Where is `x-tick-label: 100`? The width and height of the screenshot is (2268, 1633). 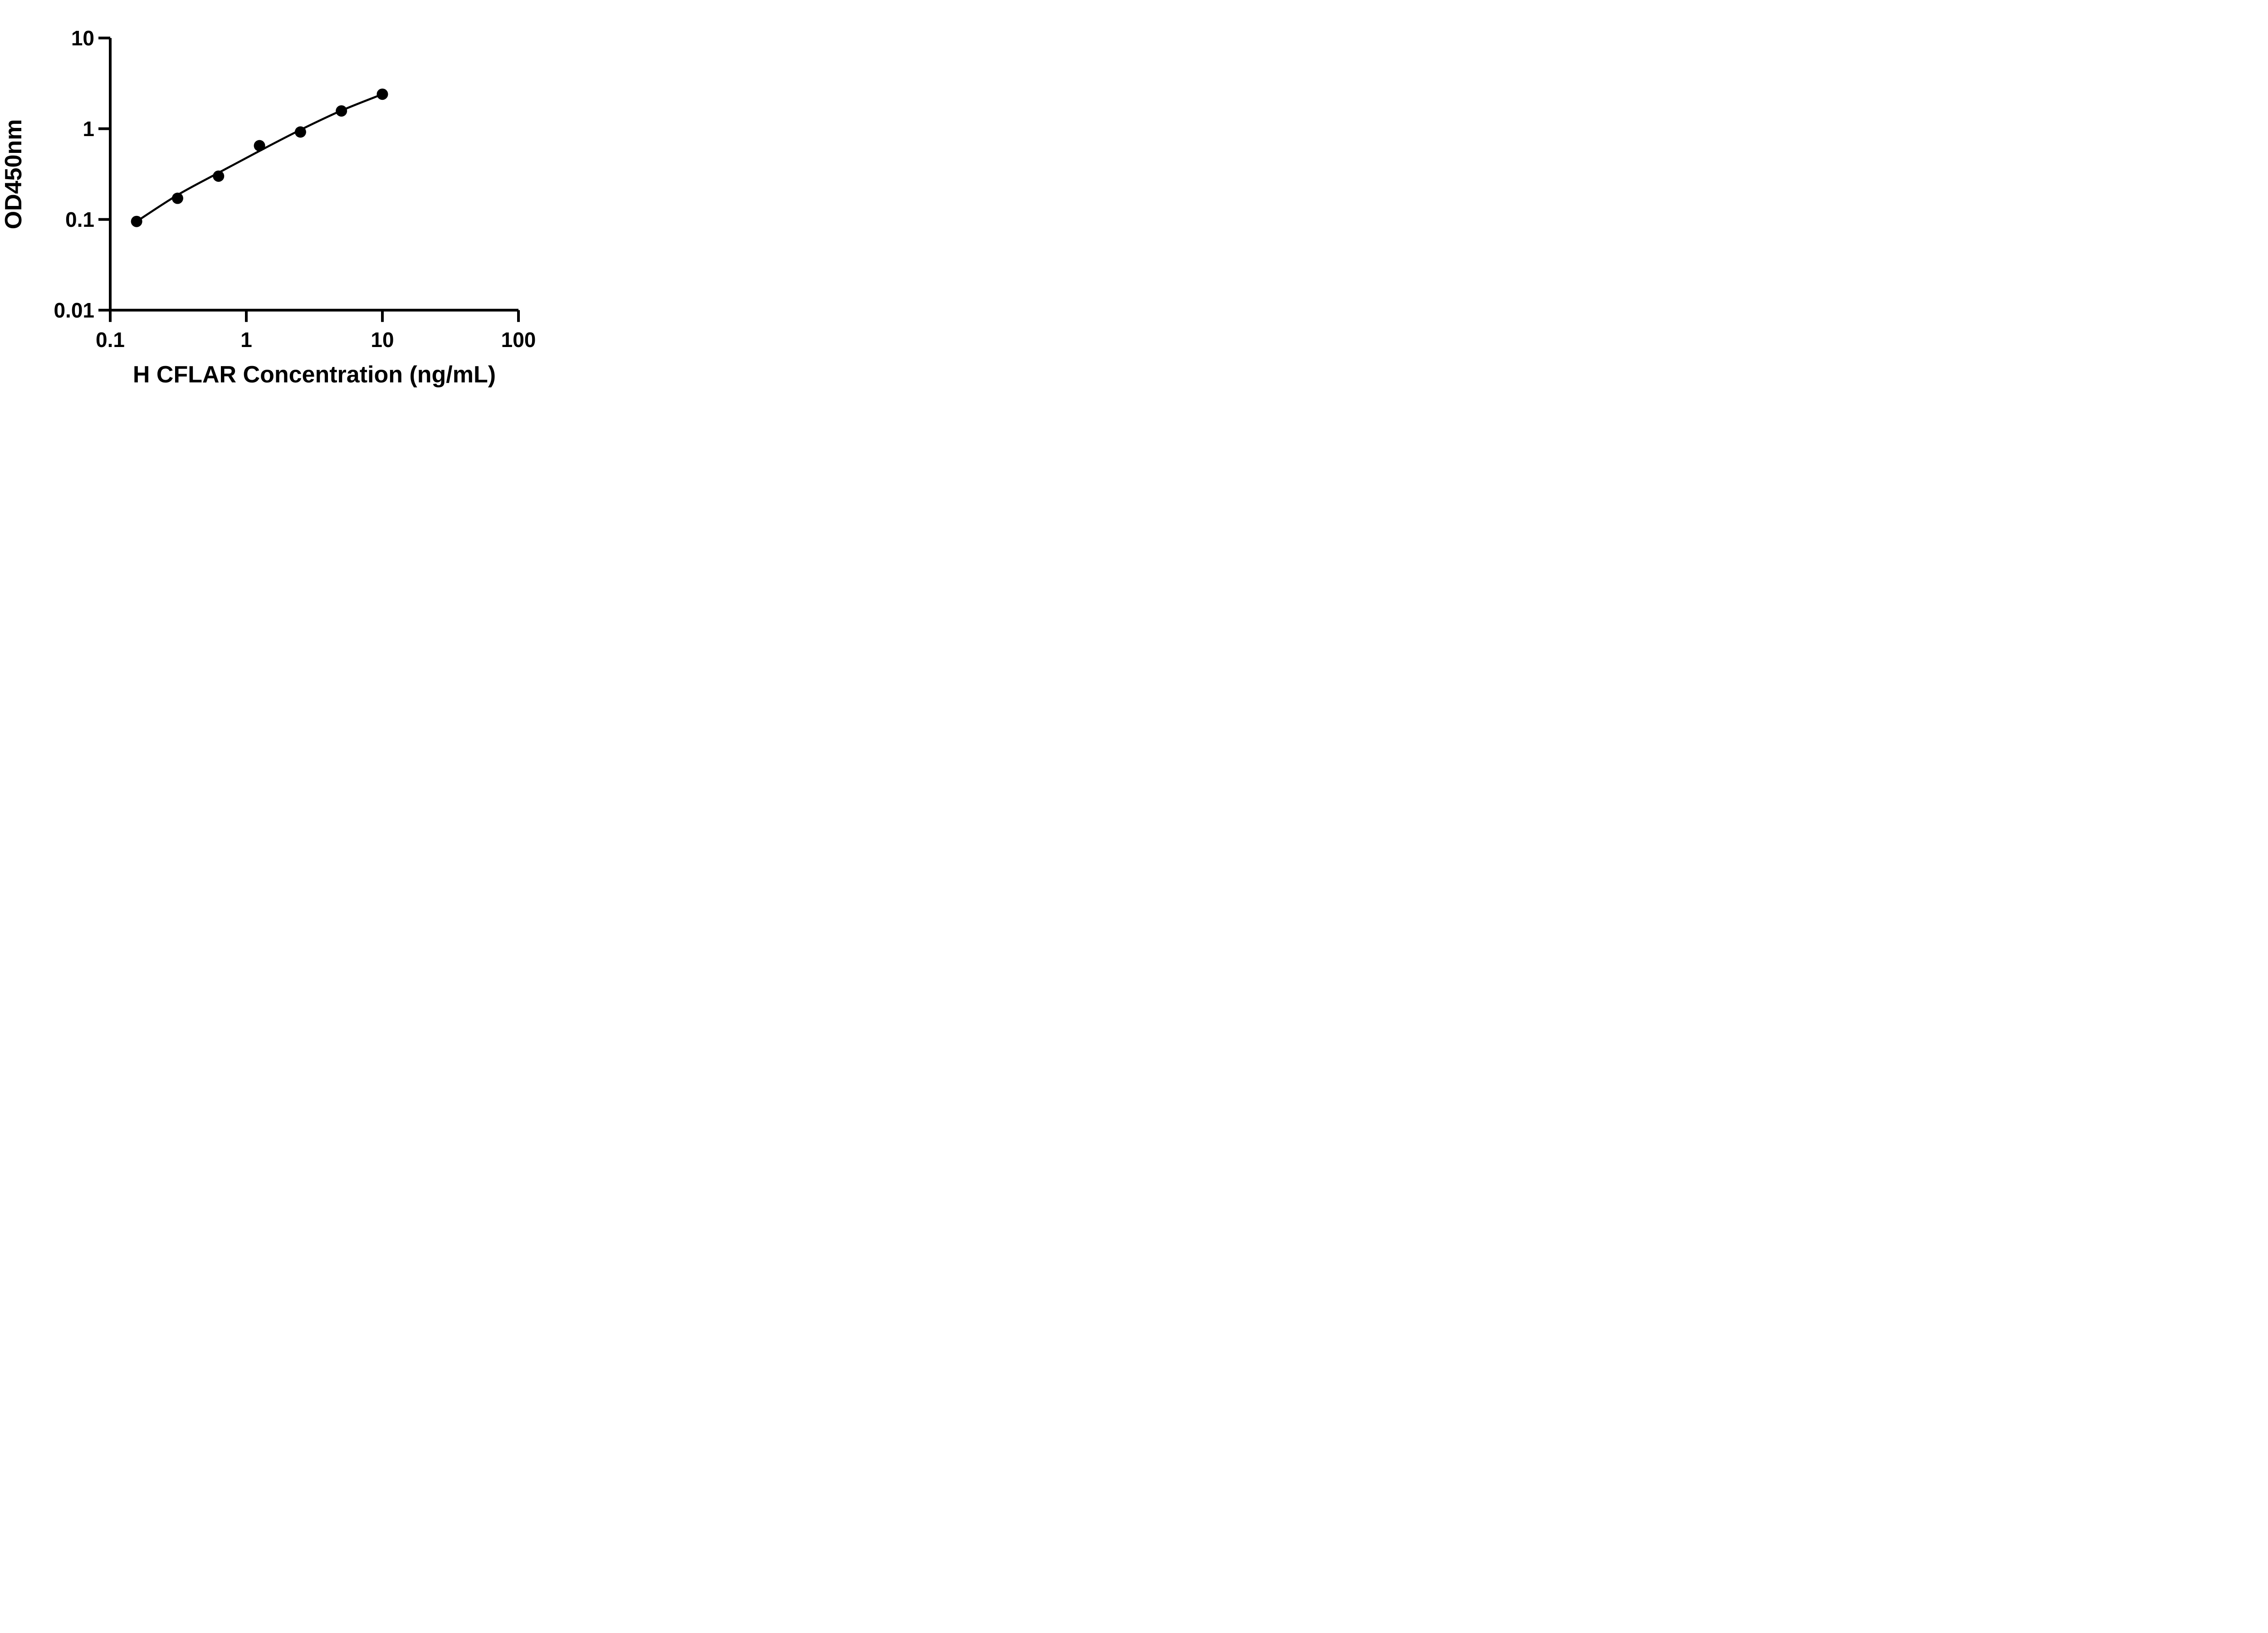 x-tick-label: 100 is located at coordinates (519, 340).